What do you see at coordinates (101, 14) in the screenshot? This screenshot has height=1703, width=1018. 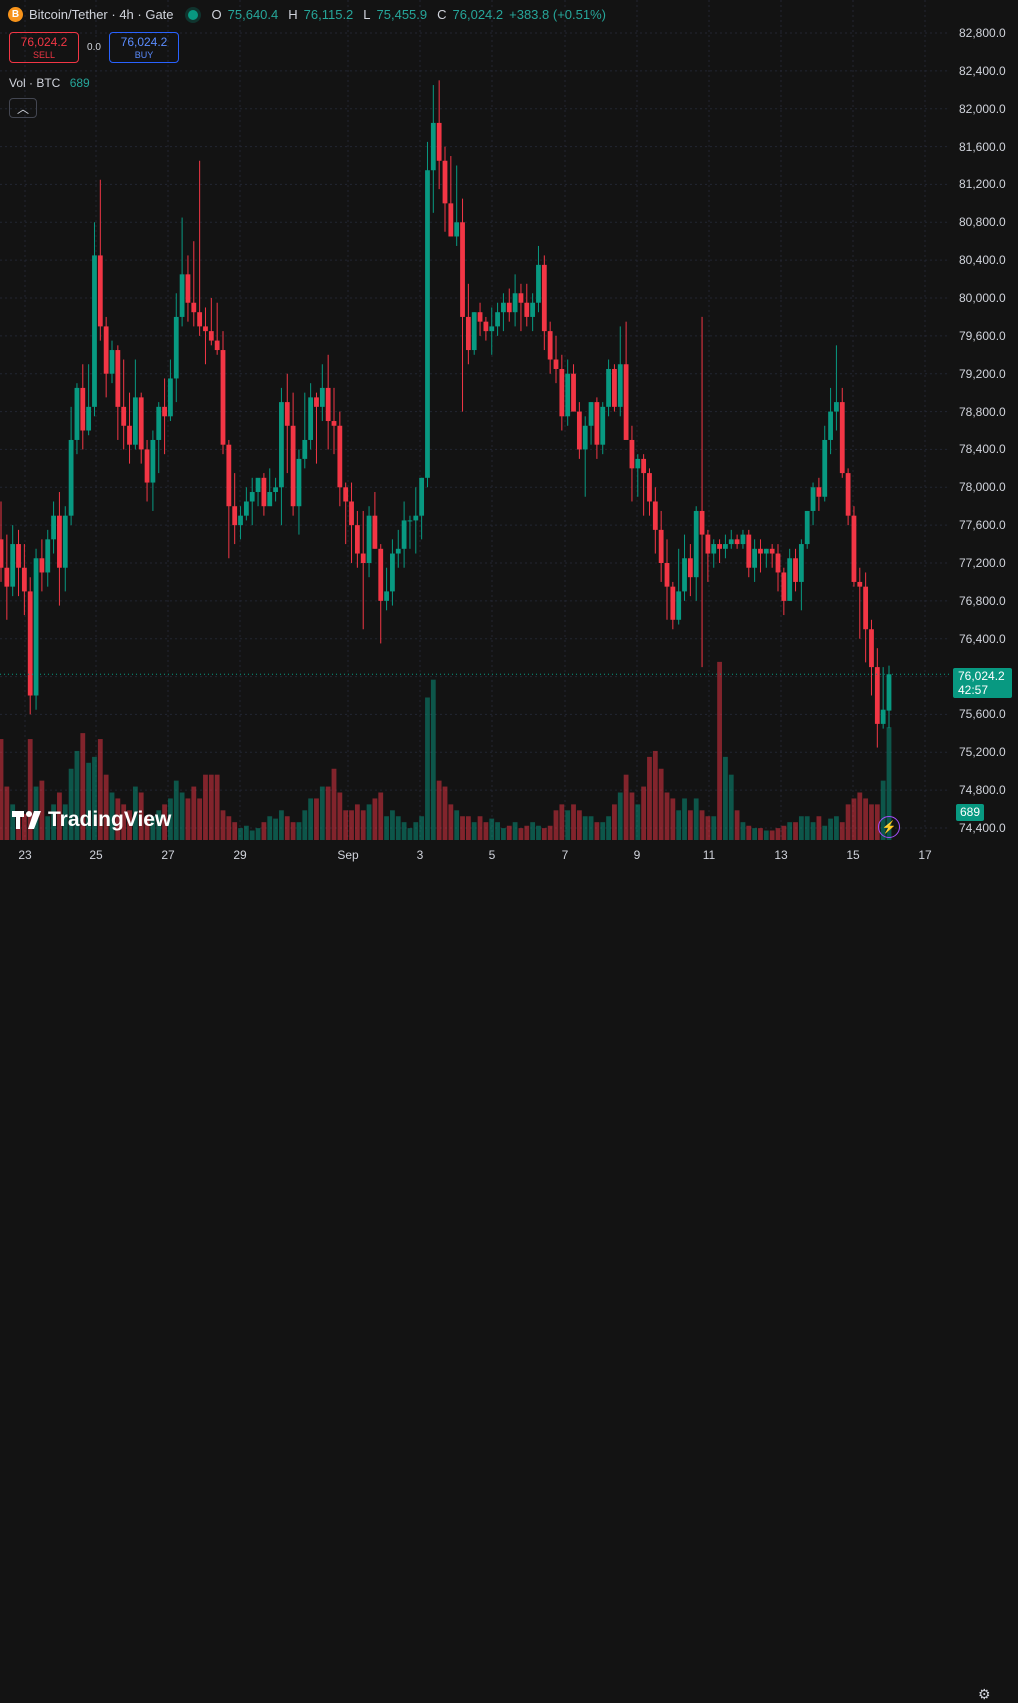 I see `symbol-title: Bitcoin/Tether · 4h · Gate` at bounding box center [101, 14].